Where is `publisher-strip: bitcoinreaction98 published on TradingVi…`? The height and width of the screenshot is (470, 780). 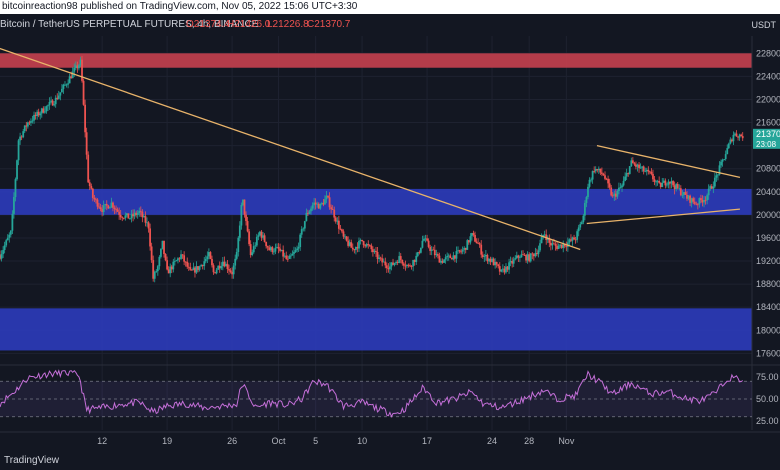 publisher-strip: bitcoinreaction98 published on TradingVi… is located at coordinates (390, 7).